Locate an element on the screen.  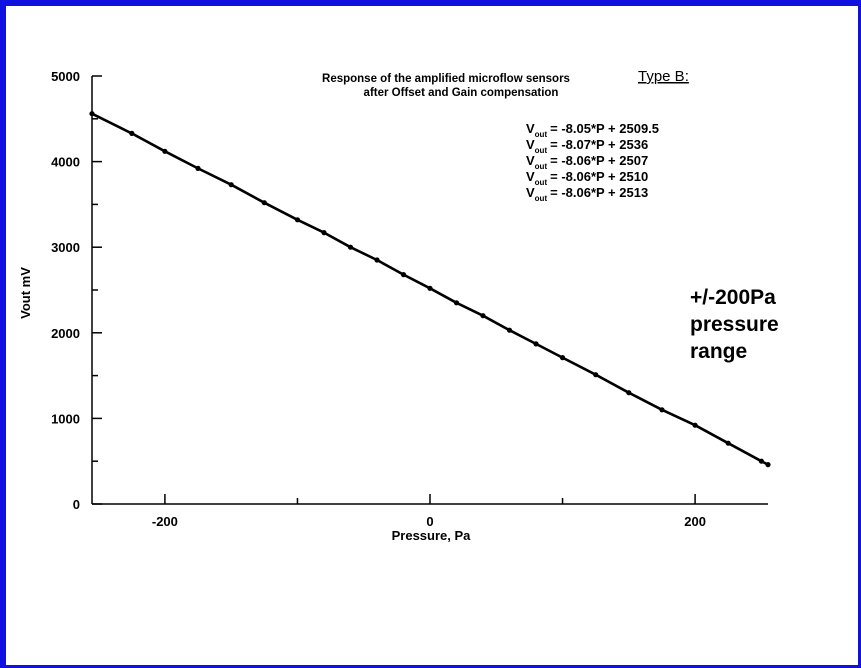
equation-4: Vout = -8.06*P + 2510 is located at coordinates (587, 178).